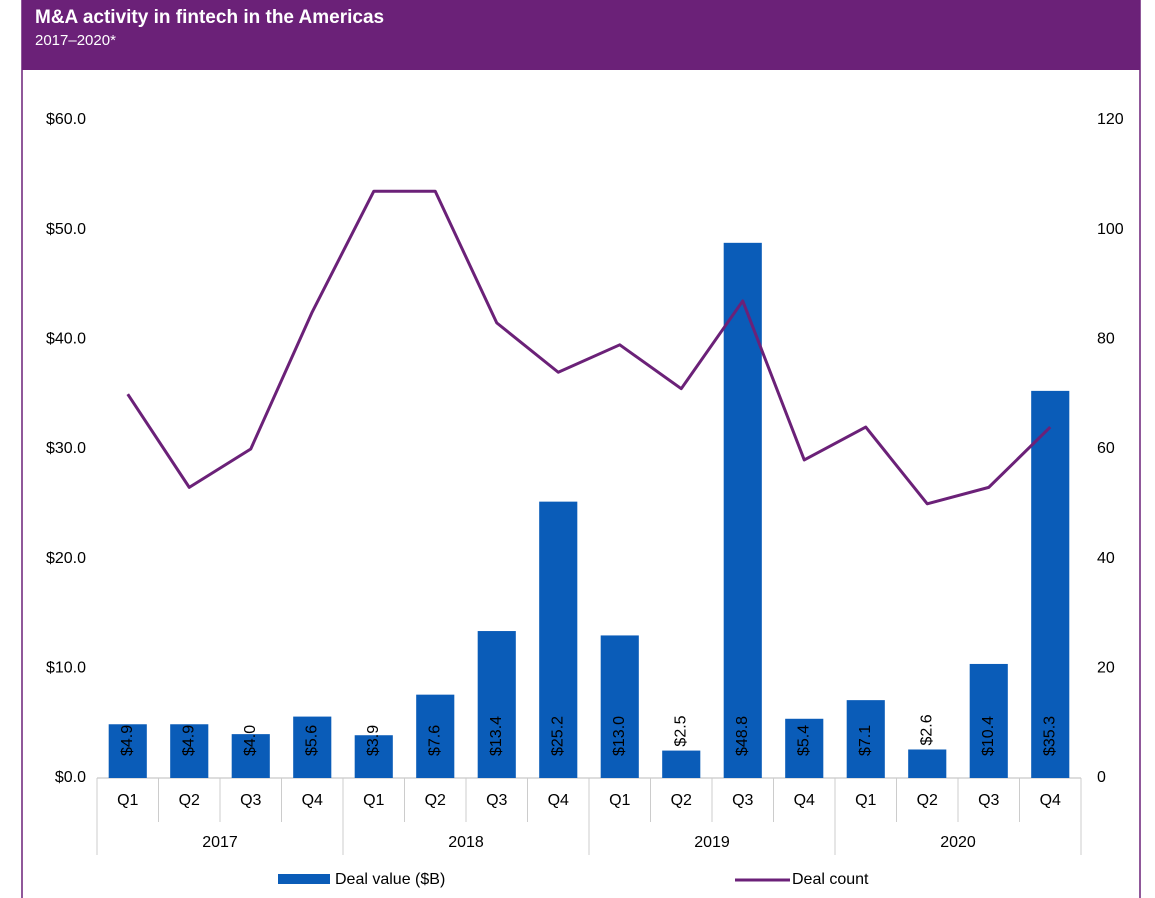 The image size is (1155, 898). Describe the element at coordinates (209, 17) in the screenshot. I see `chart-title: M&A activity in fintech in the Americas` at that location.